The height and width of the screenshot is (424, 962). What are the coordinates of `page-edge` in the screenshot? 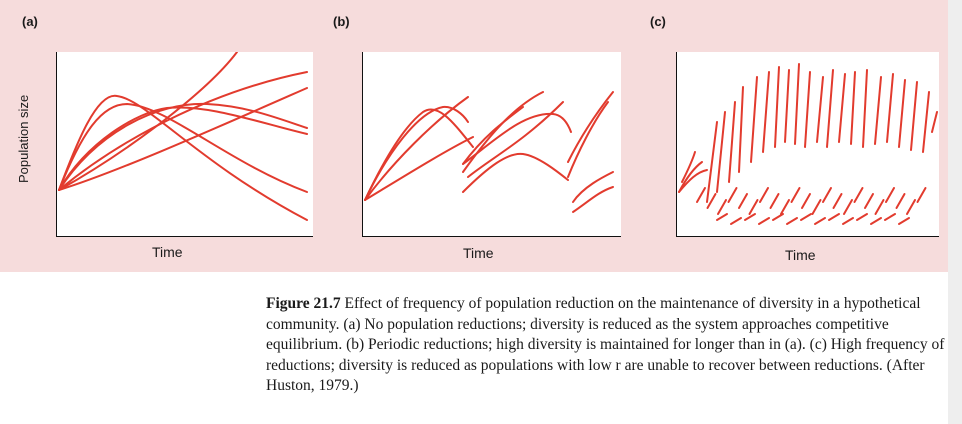 It's located at (955, 212).